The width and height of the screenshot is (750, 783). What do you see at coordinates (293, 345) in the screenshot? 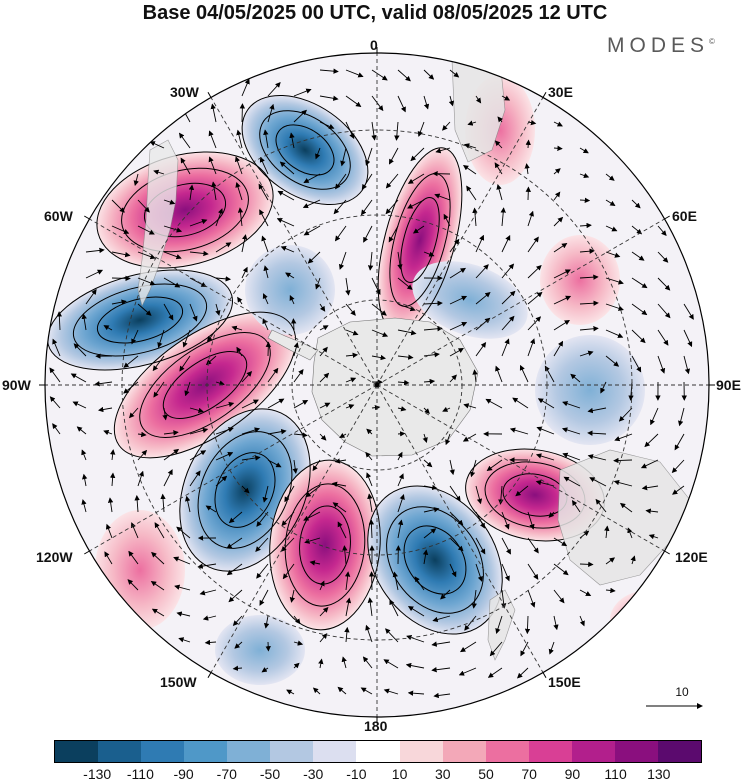
I see `antarctic-peninsula` at bounding box center [293, 345].